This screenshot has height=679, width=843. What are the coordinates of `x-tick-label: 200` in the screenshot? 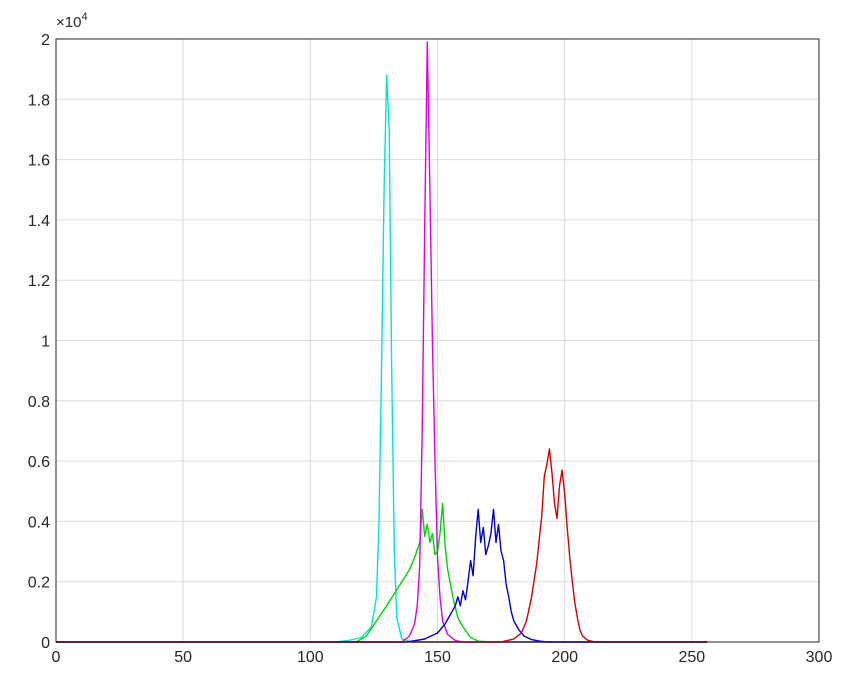 It's located at (564, 657).